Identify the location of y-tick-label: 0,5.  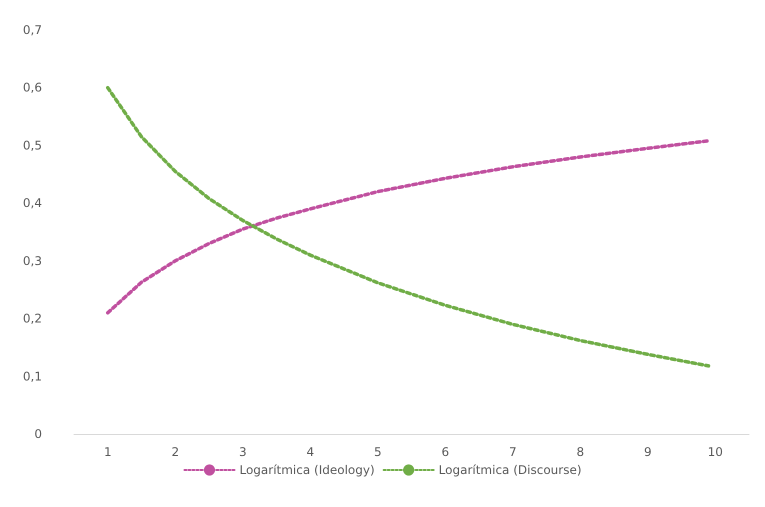
(32, 145).